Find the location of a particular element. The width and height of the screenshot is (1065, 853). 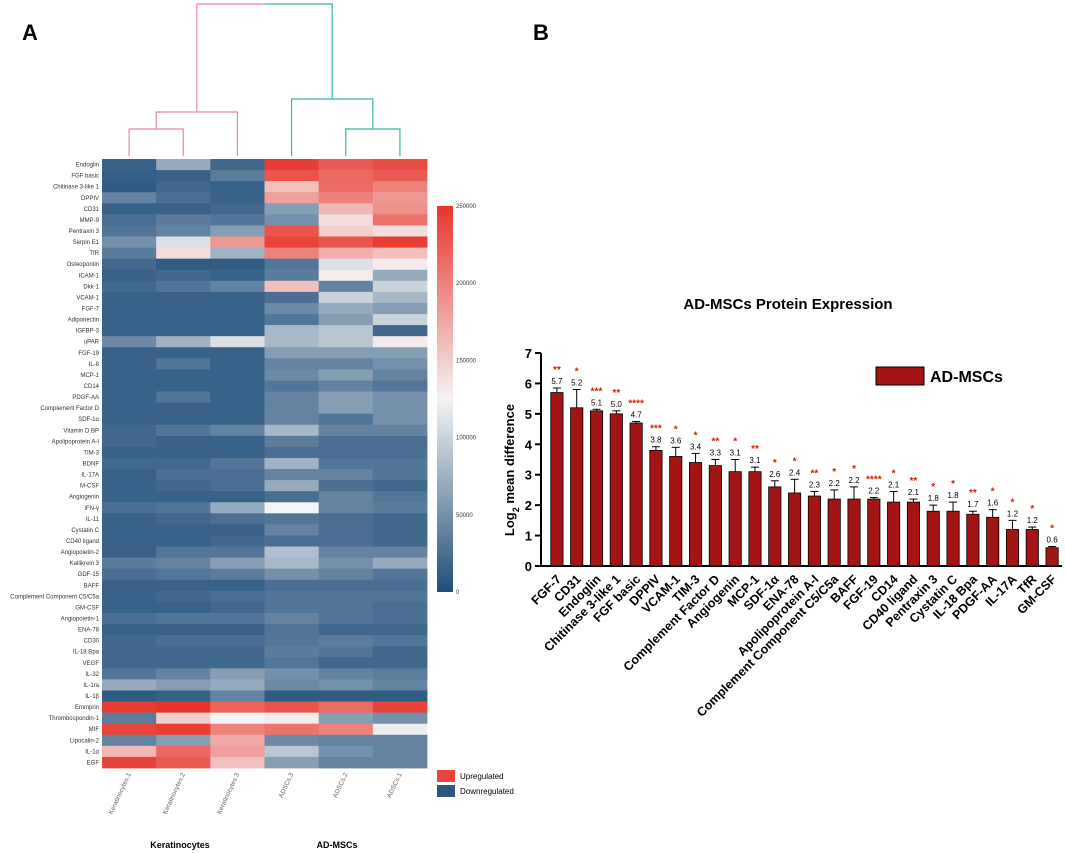

value-label-pentraxin-3: 1.8 is located at coordinates (934, 498).